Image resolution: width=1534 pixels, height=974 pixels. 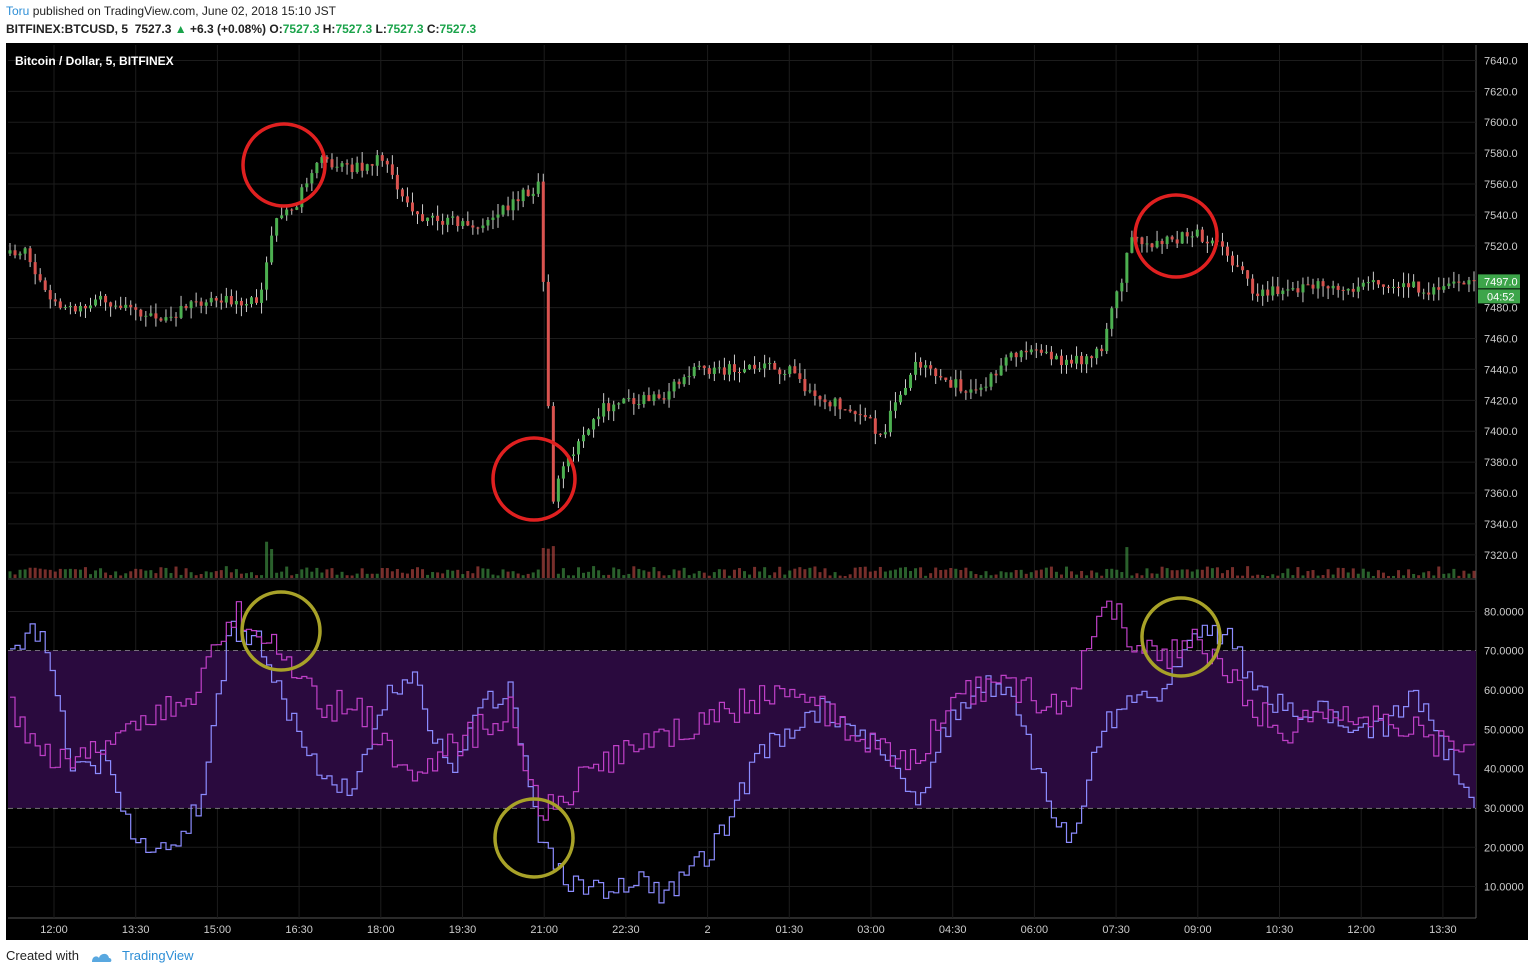 I want to click on tradingview-link: TradingView, so click(x=158, y=955).